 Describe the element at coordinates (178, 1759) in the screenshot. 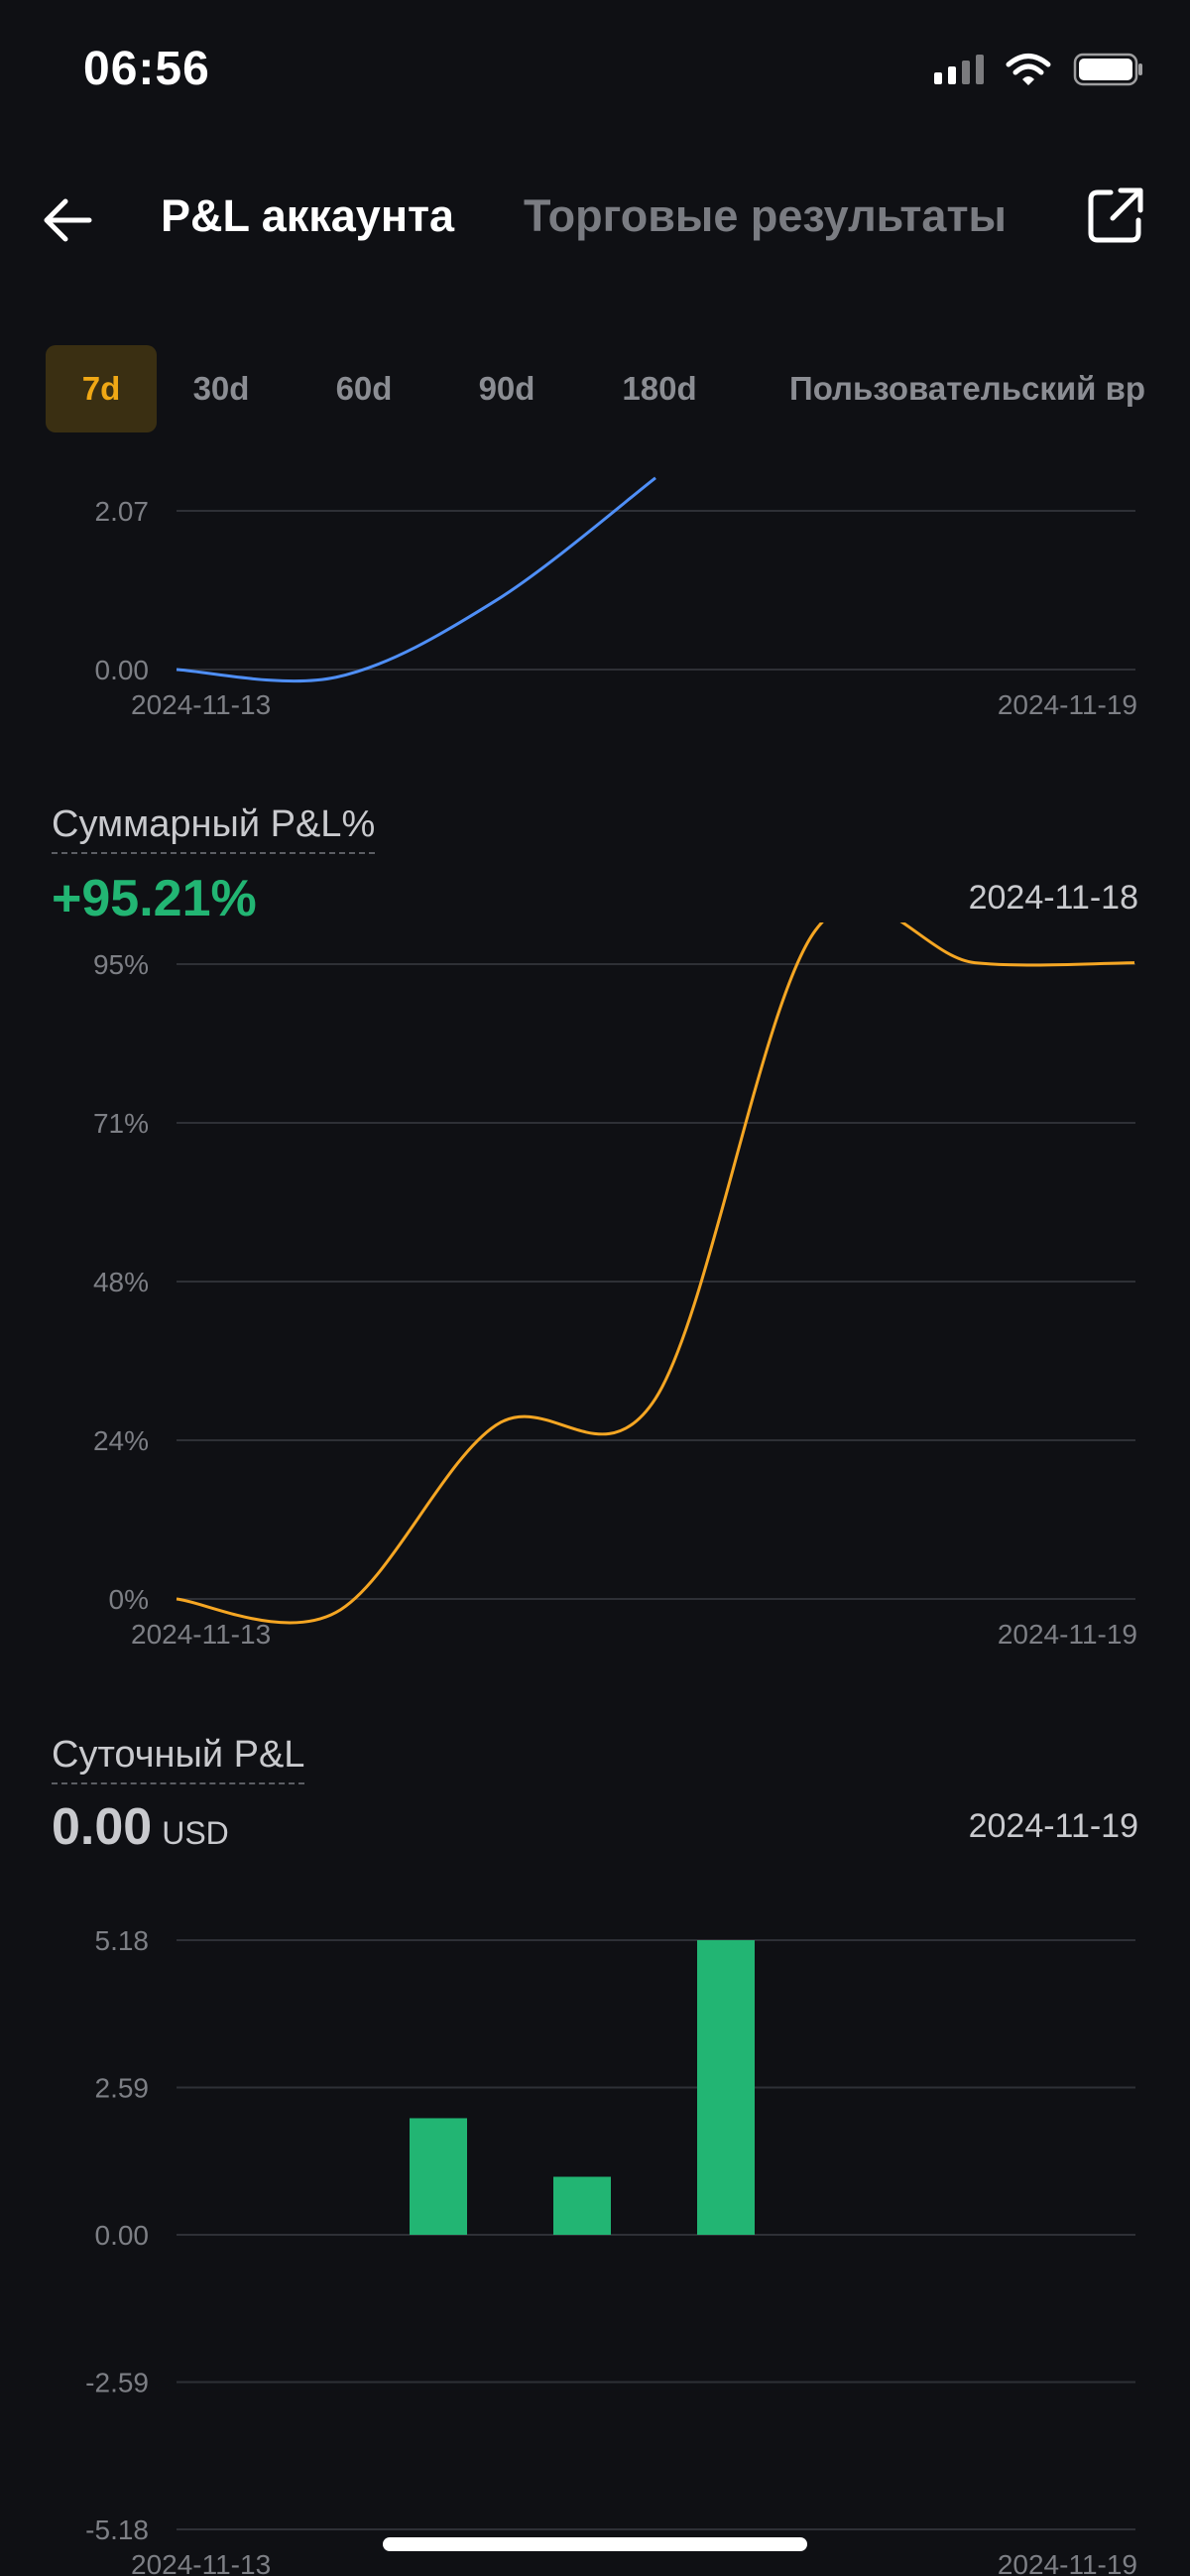

I see `daily-pnl-title: Суточный P&L` at that location.